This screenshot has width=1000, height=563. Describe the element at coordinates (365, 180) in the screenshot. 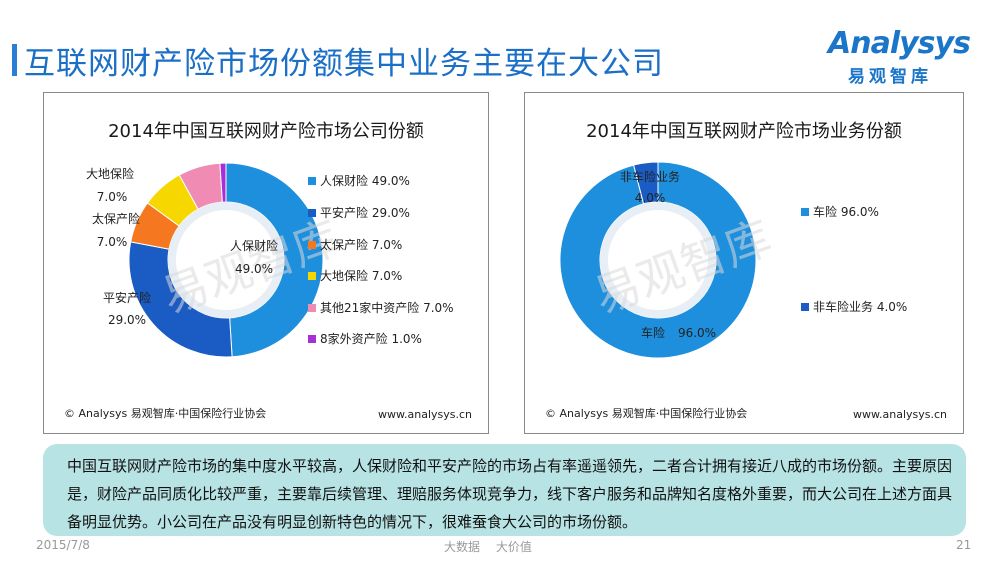

I see `chart0-legend-label-0: 人保财险 49.0%` at that location.